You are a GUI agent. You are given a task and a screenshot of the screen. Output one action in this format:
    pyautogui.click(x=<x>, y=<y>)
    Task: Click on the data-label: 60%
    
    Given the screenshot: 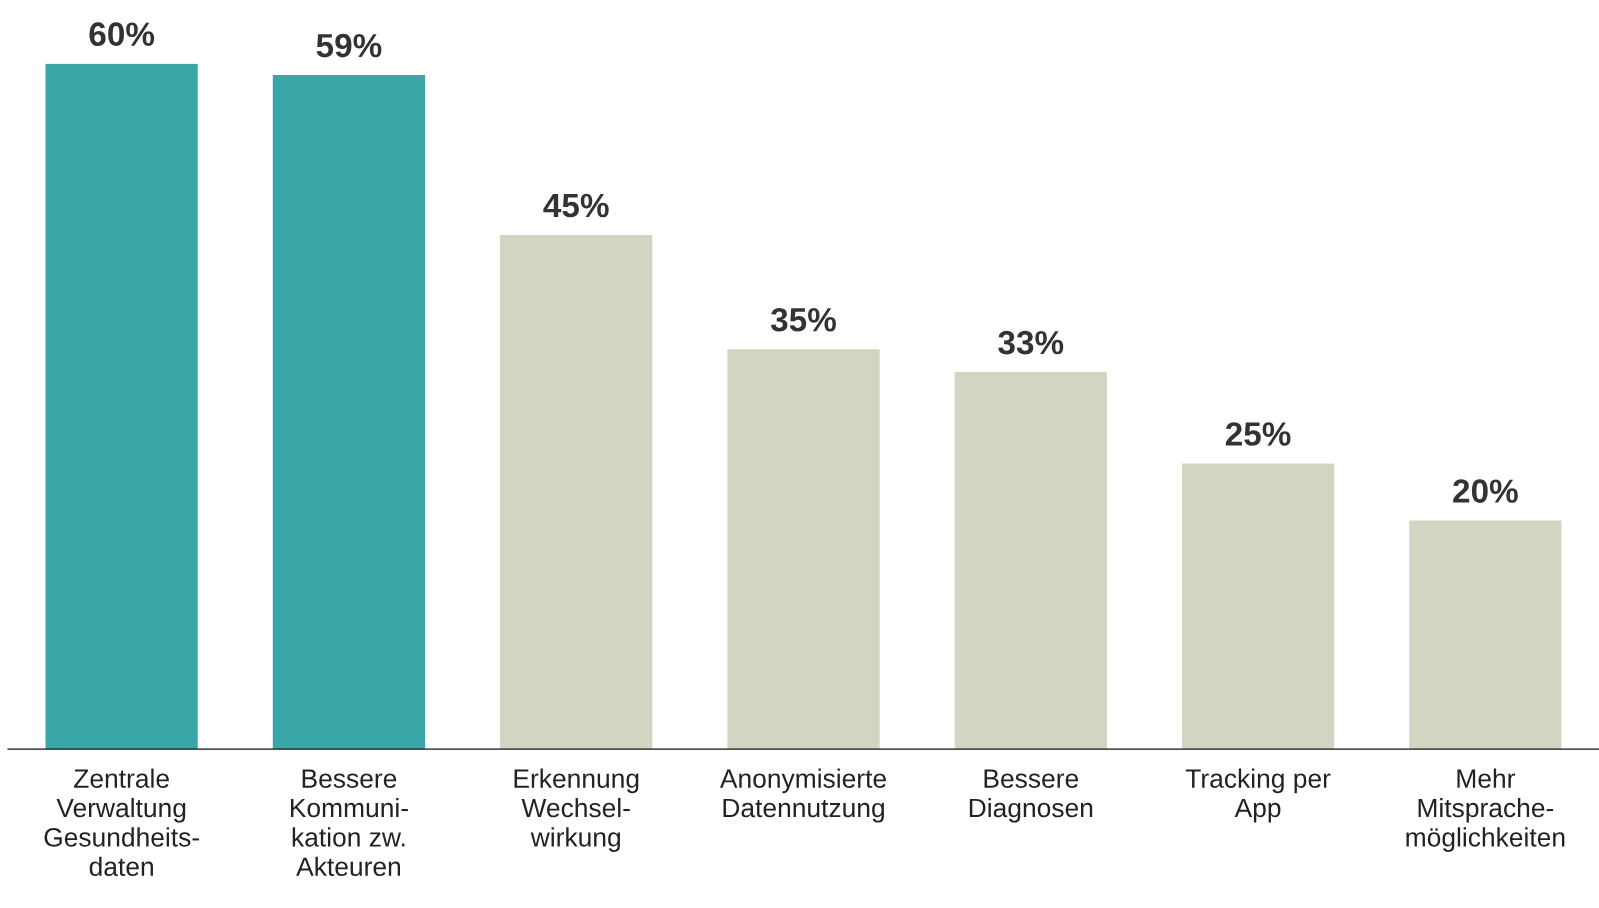 What is the action you would take?
    pyautogui.click(x=122, y=34)
    